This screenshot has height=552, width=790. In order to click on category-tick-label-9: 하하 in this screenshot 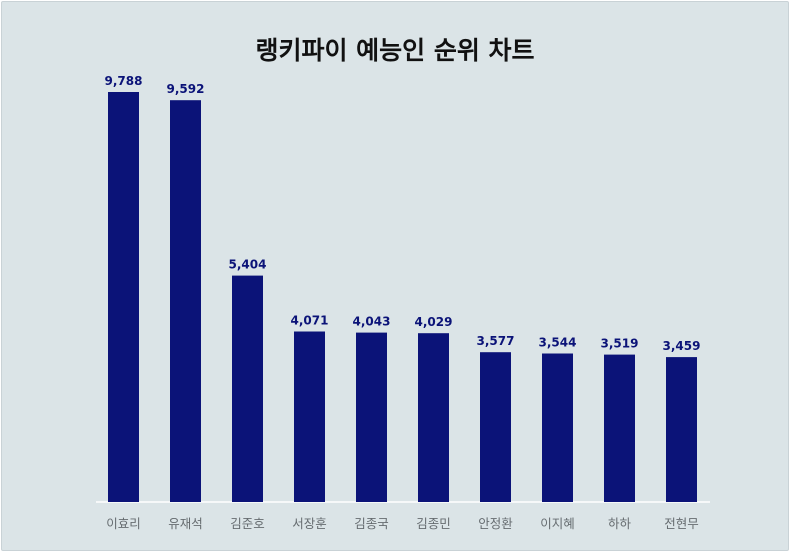, I will do `click(620, 523)`.